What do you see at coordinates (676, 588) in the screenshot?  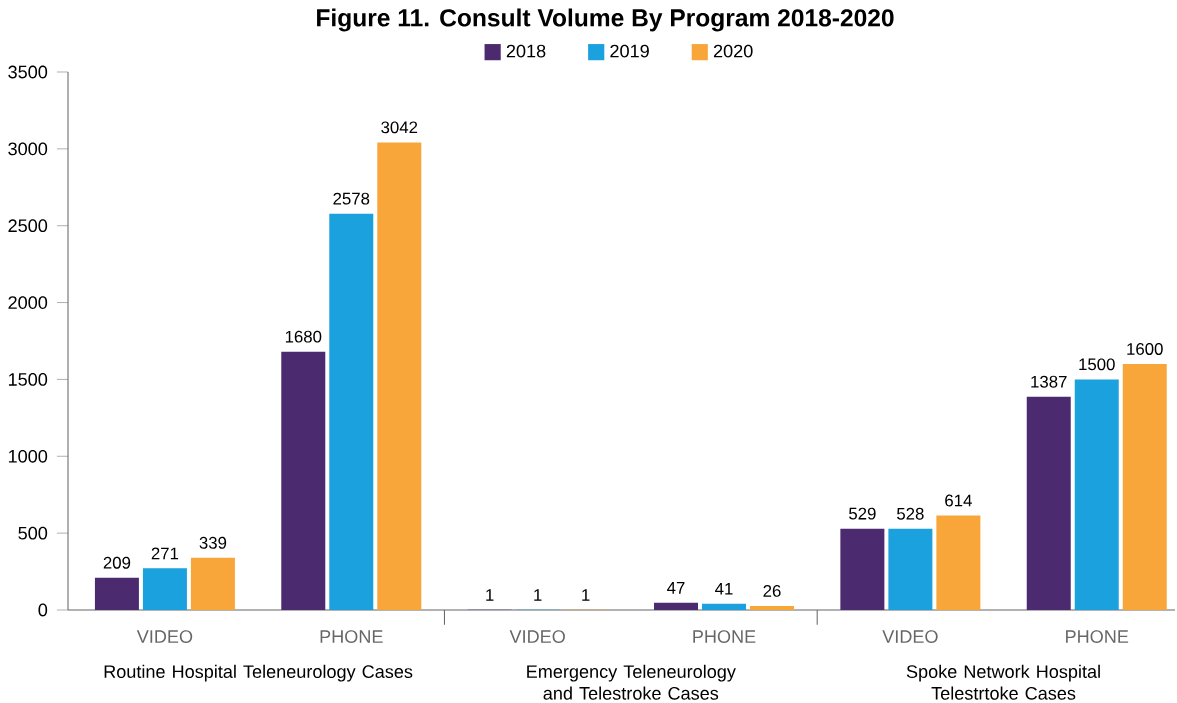 I see `data-label: 47` at bounding box center [676, 588].